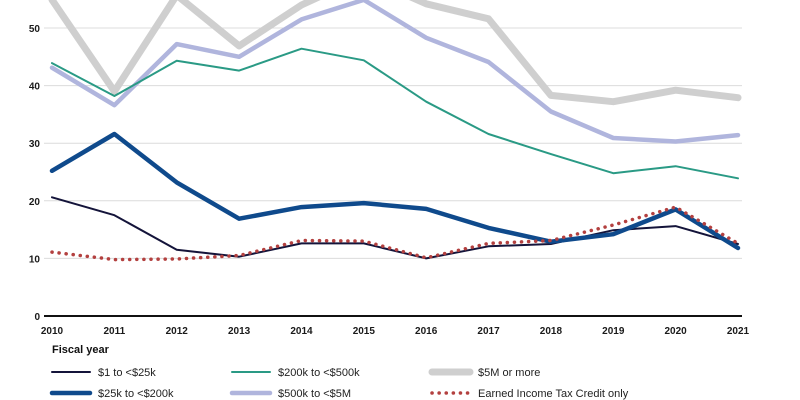  I want to click on x-tick-label: 2010, so click(52, 331).